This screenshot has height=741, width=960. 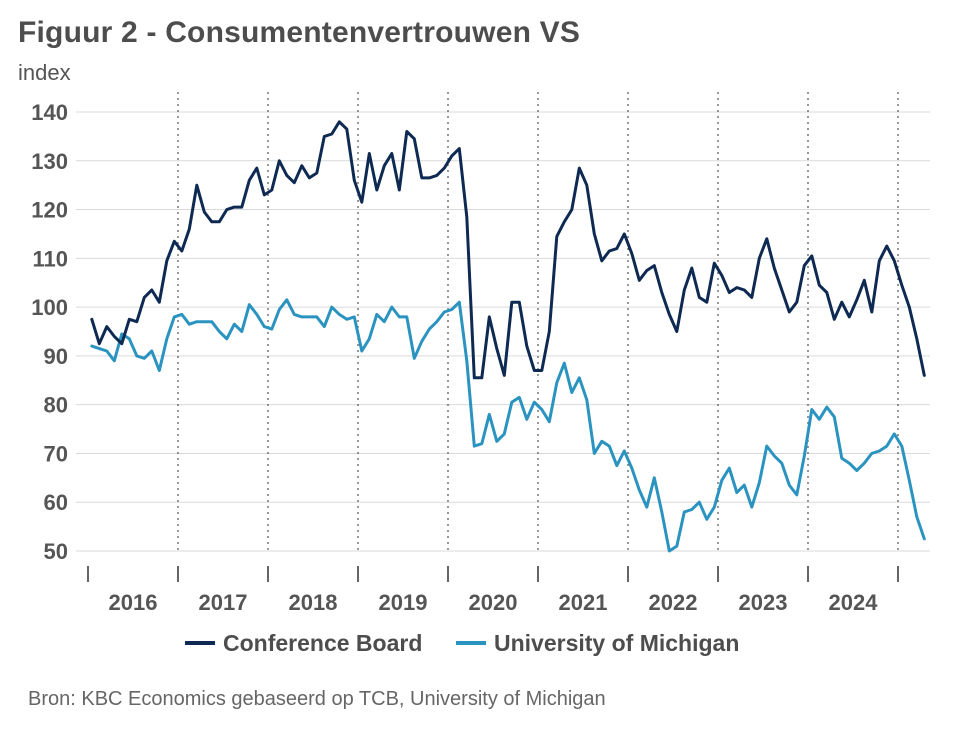 What do you see at coordinates (616, 643) in the screenshot?
I see `legend-item-university-of-michigan-label: University of Michigan` at bounding box center [616, 643].